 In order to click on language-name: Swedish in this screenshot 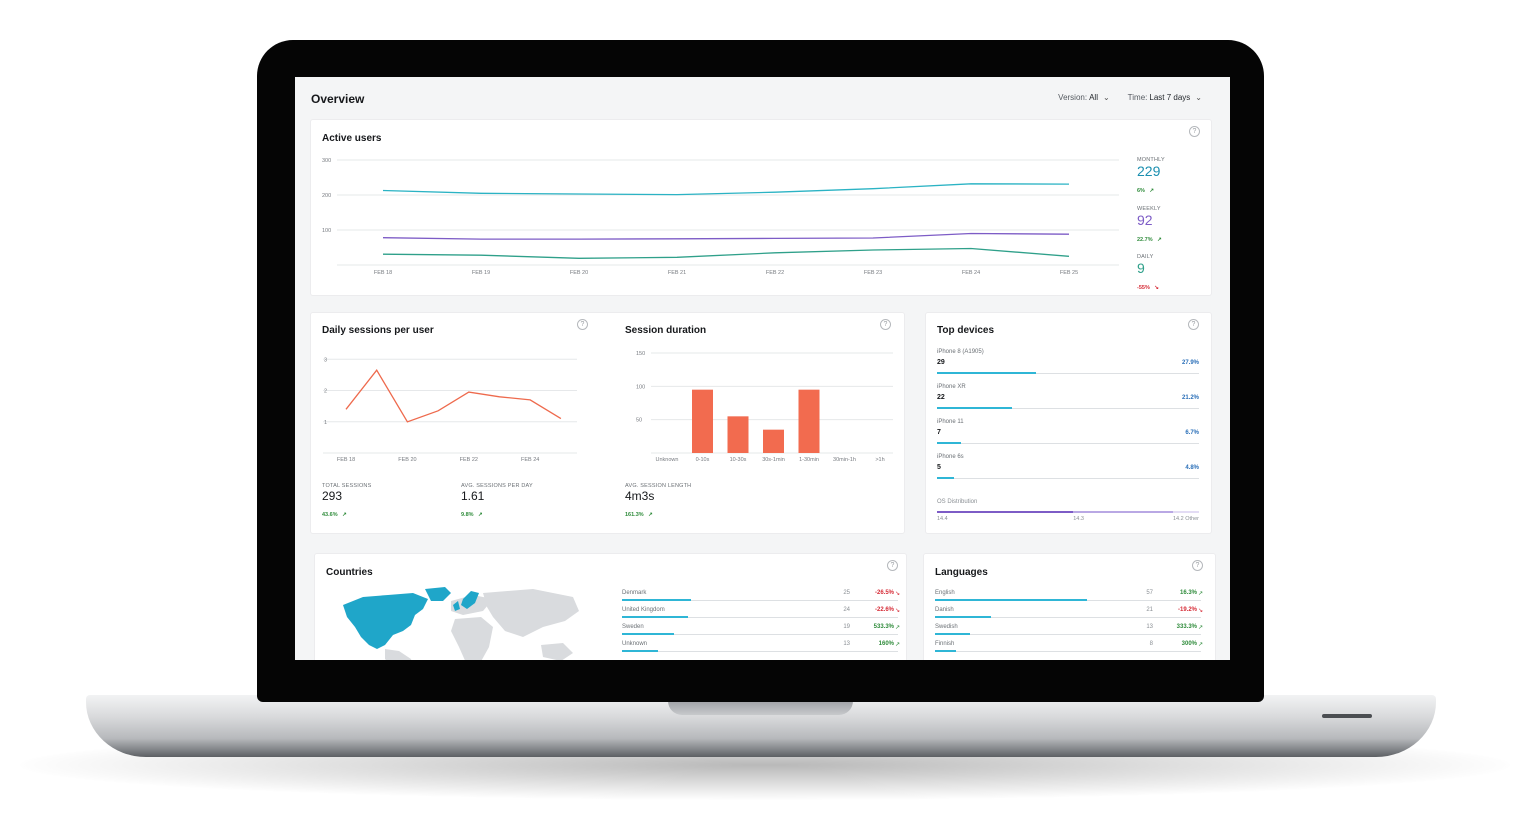, I will do `click(946, 627)`.